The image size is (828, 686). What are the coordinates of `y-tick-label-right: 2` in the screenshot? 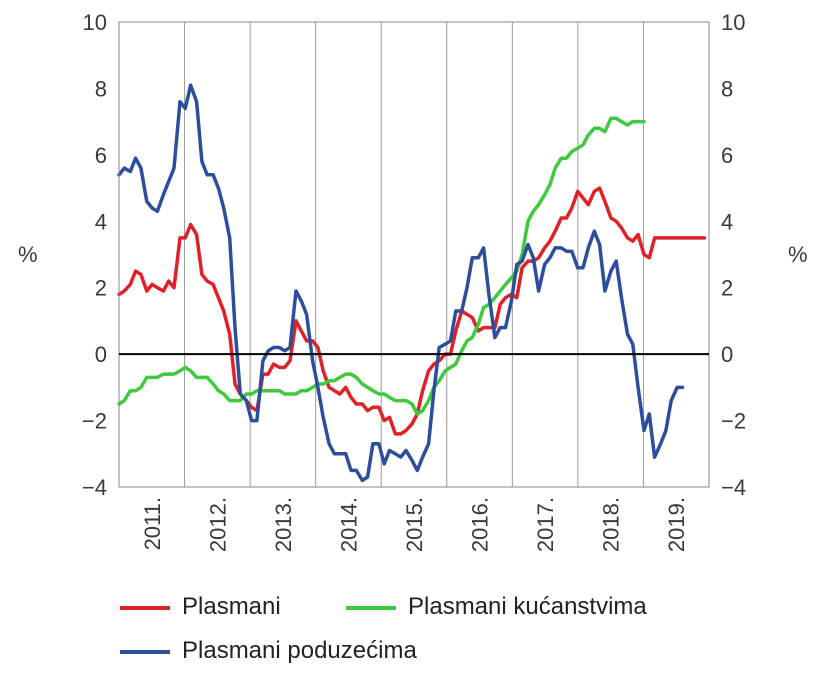 It's located at (727, 288).